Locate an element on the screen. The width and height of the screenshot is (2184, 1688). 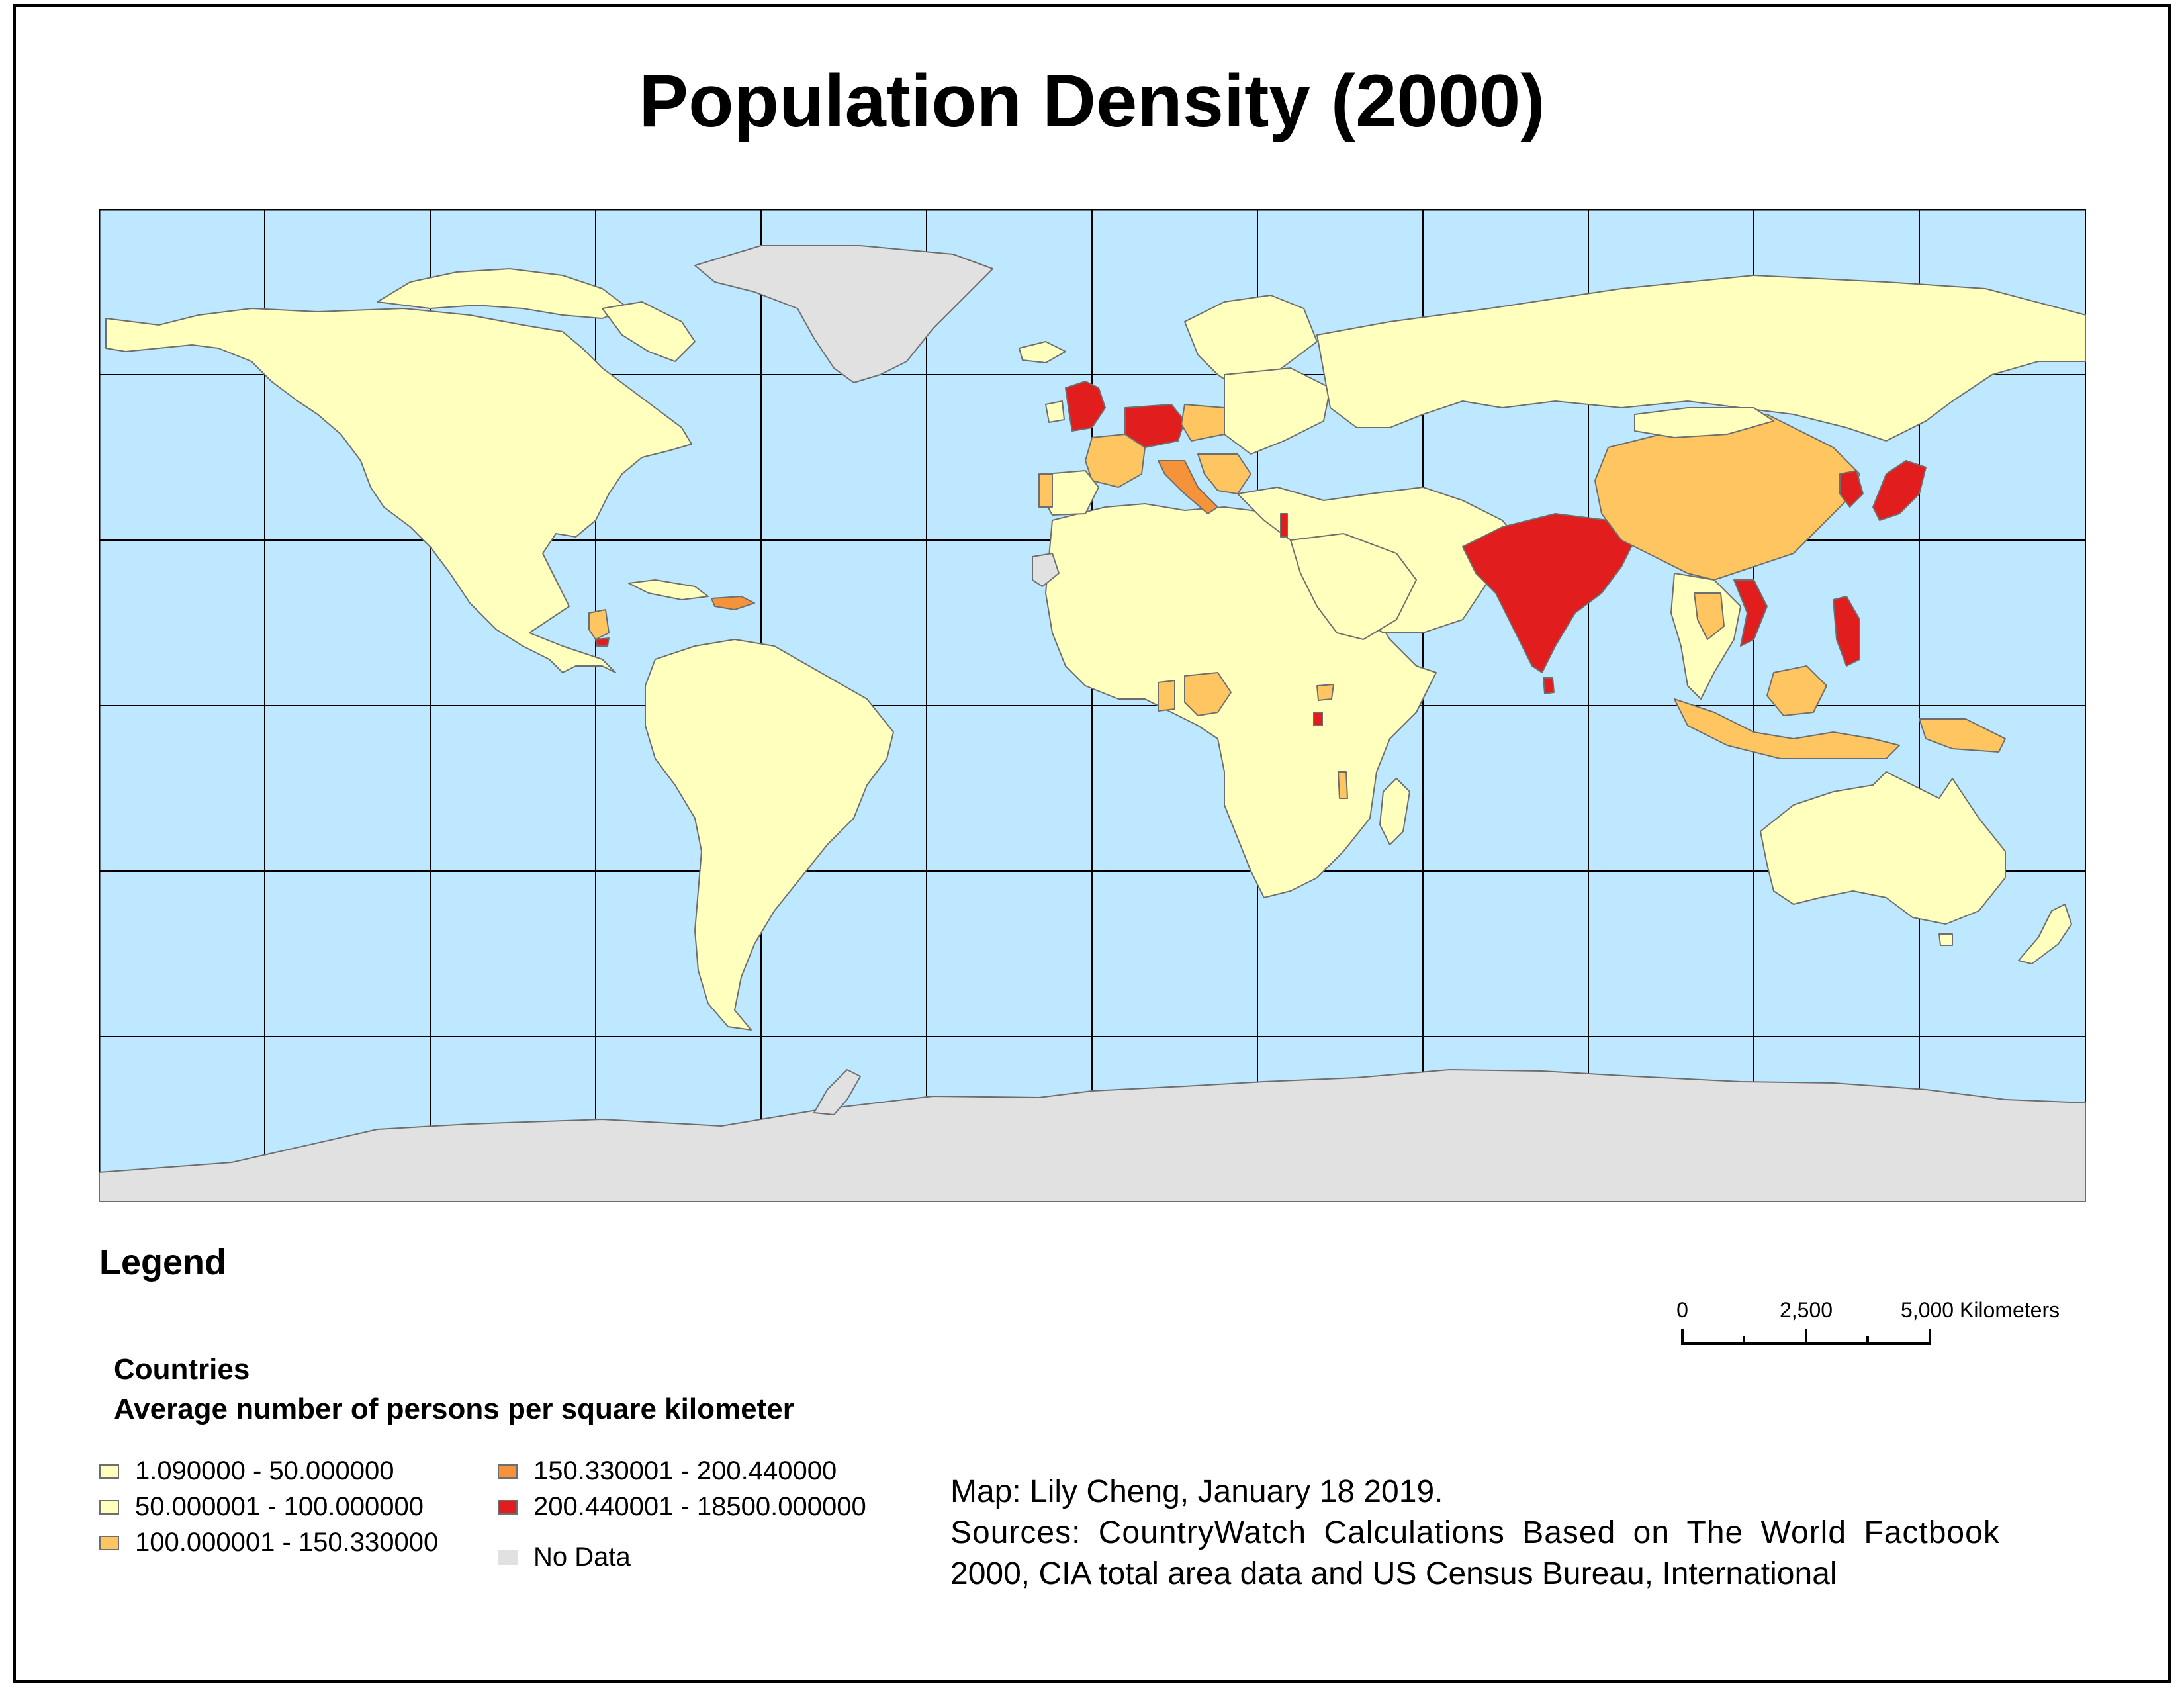
guatemala is located at coordinates (599, 624).